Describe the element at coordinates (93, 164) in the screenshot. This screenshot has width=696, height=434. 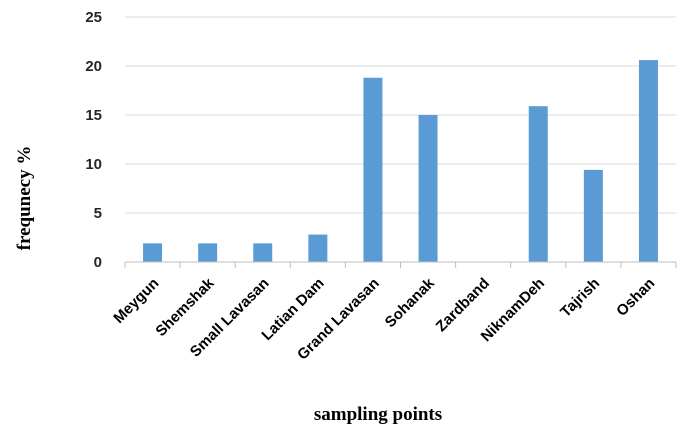
I see `y-tick-label: 10` at that location.